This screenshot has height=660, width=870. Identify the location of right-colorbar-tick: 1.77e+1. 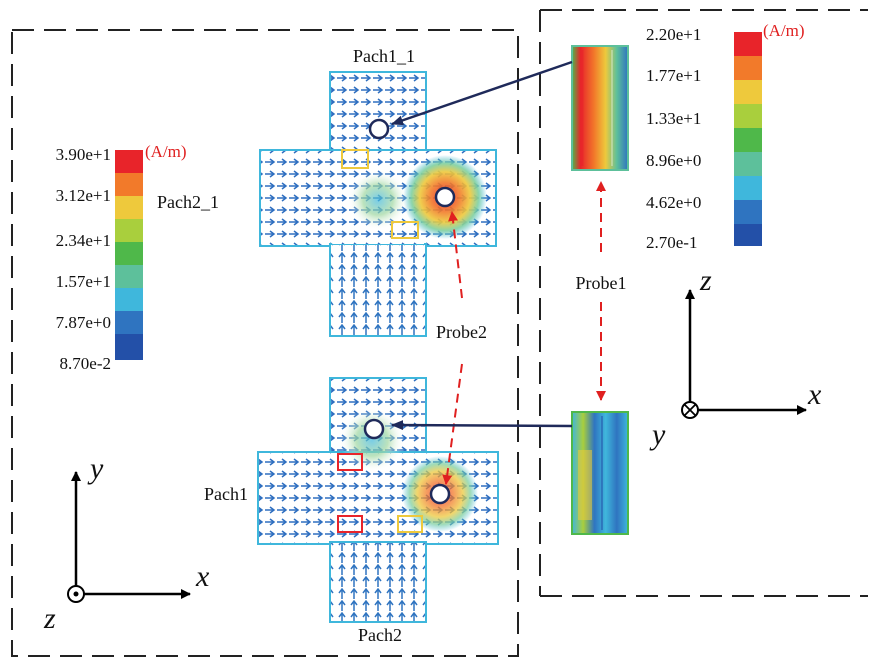
(673, 75).